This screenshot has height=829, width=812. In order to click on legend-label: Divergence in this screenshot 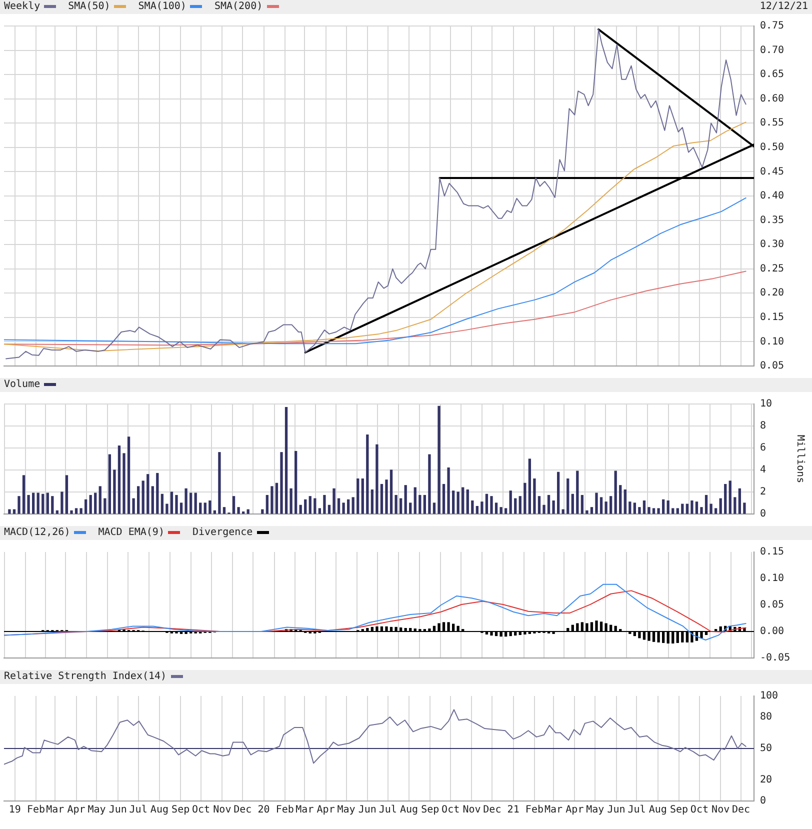, I will do `click(222, 532)`.